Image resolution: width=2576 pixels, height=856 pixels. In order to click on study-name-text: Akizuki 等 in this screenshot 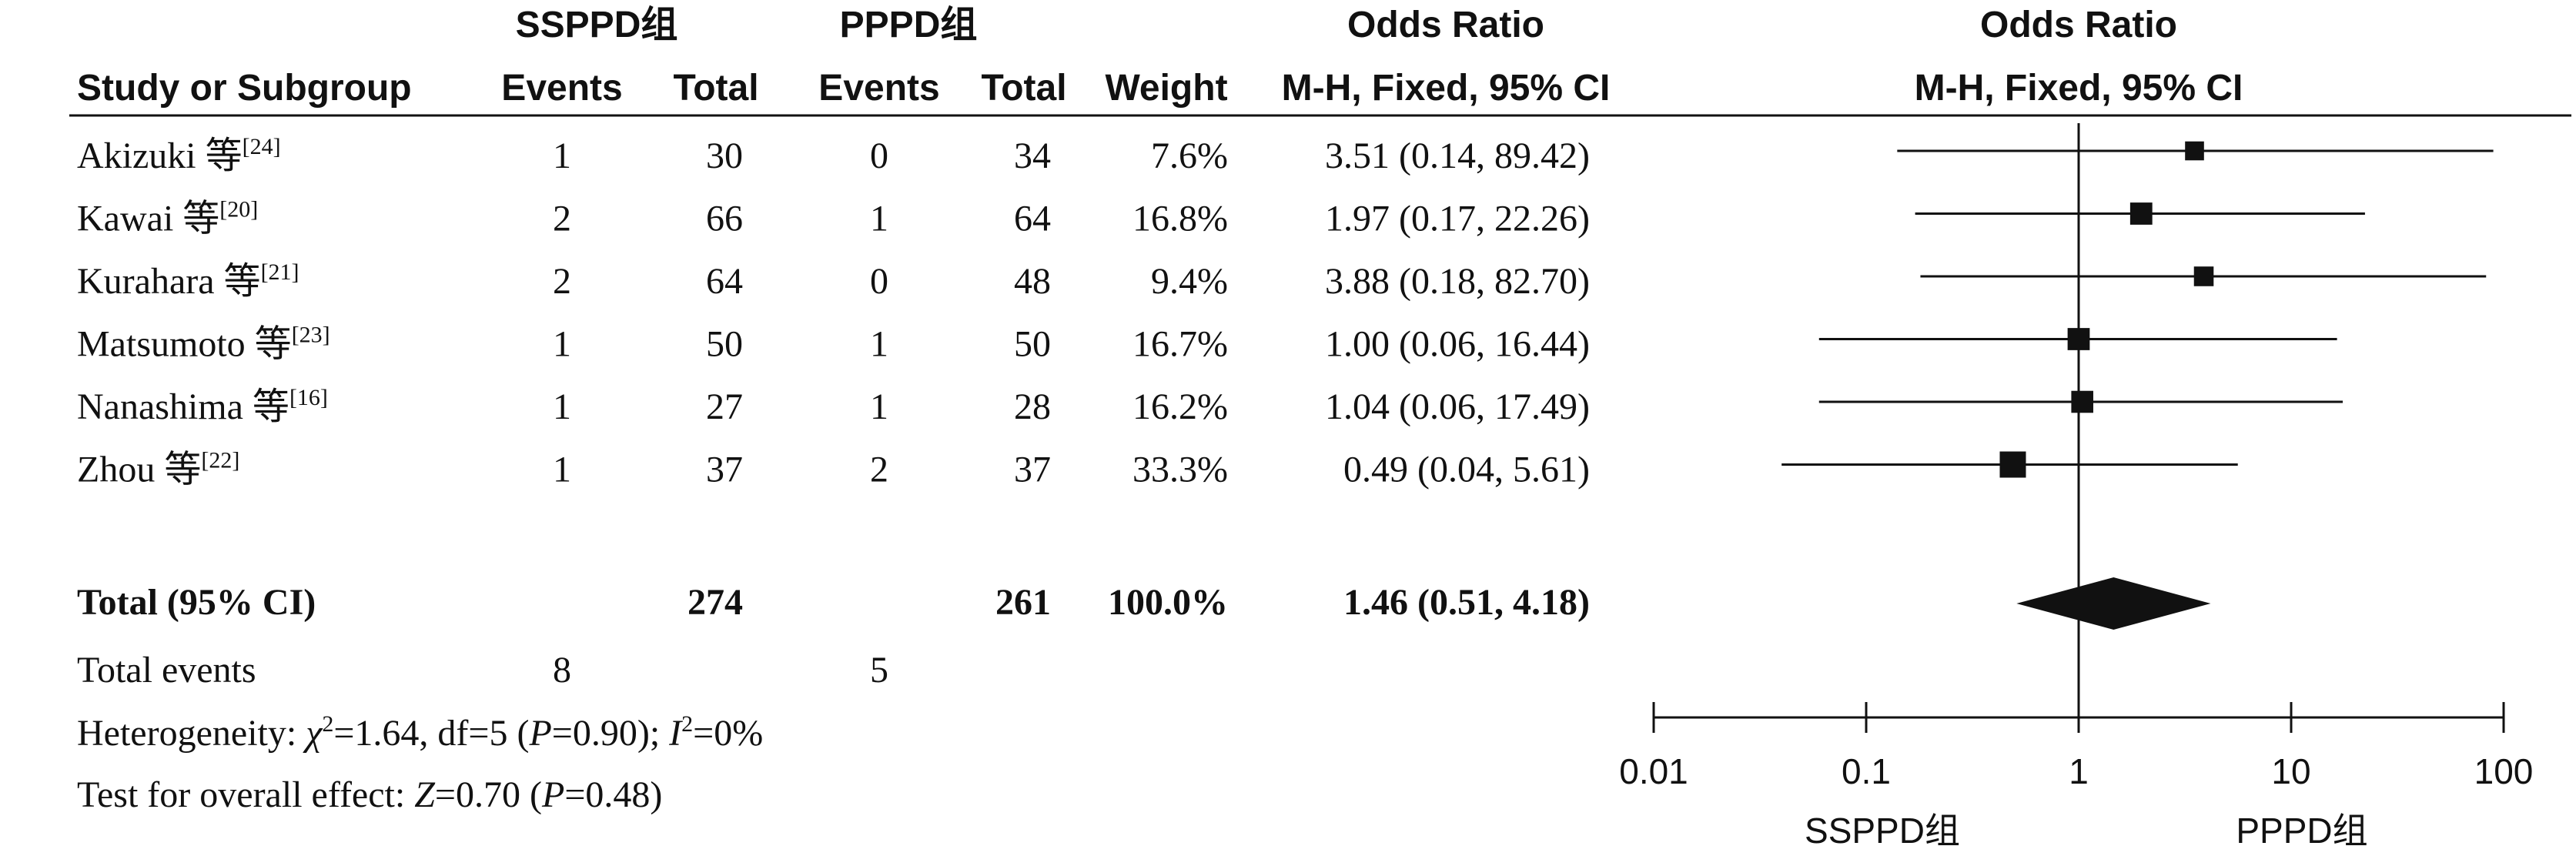, I will do `click(160, 155)`.